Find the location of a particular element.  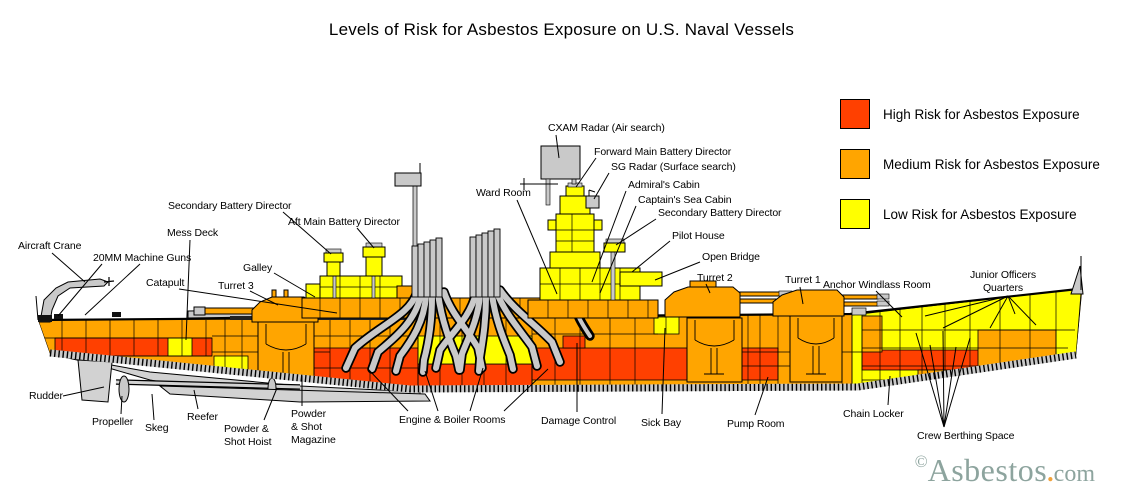

leader-pump-room is located at coordinates (761, 396).